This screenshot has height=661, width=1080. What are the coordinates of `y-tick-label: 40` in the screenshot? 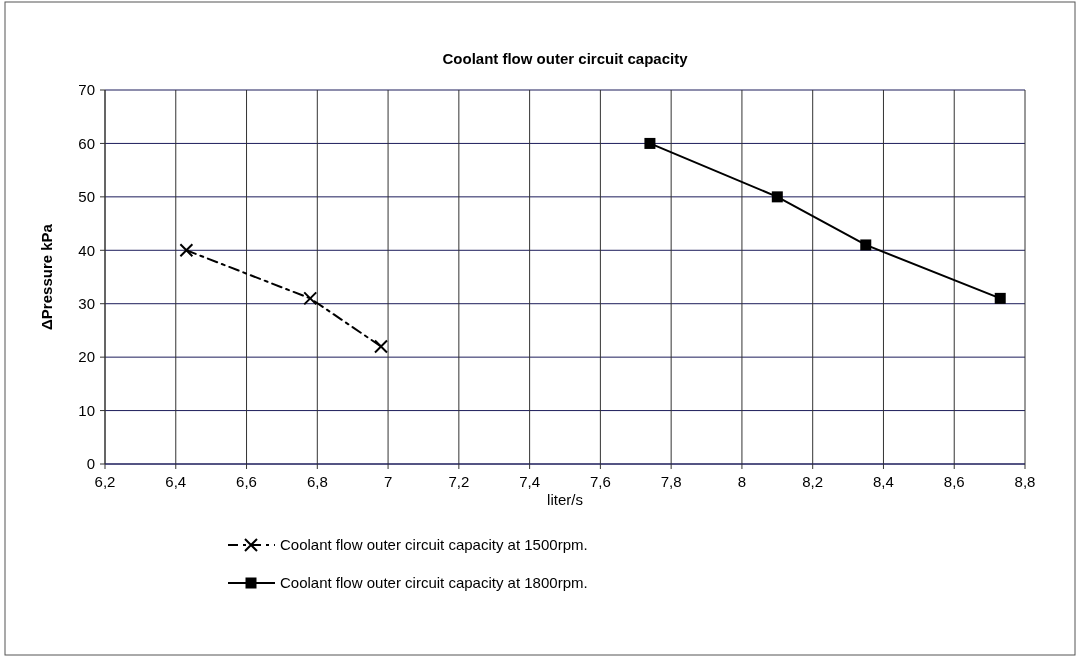 It's located at (86, 250).